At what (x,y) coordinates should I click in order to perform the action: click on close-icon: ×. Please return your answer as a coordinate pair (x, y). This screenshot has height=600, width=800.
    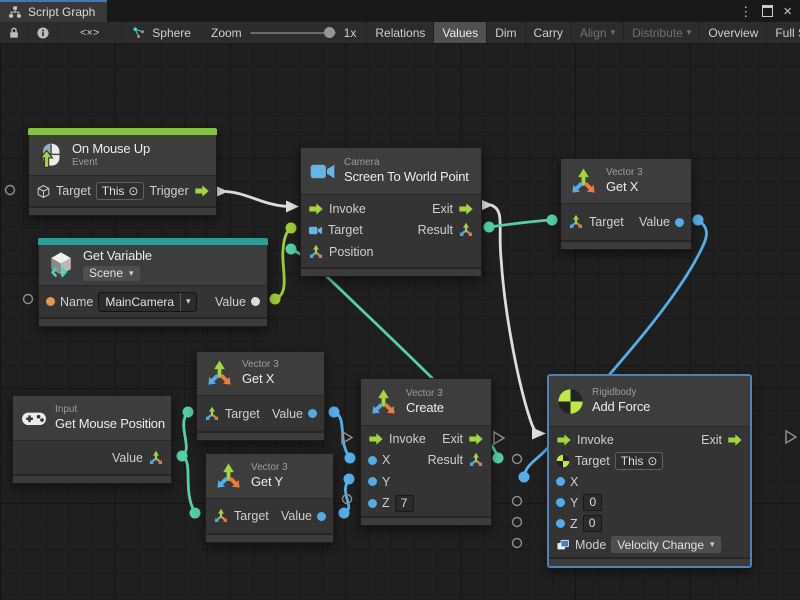
    Looking at the image, I should click on (787, 11).